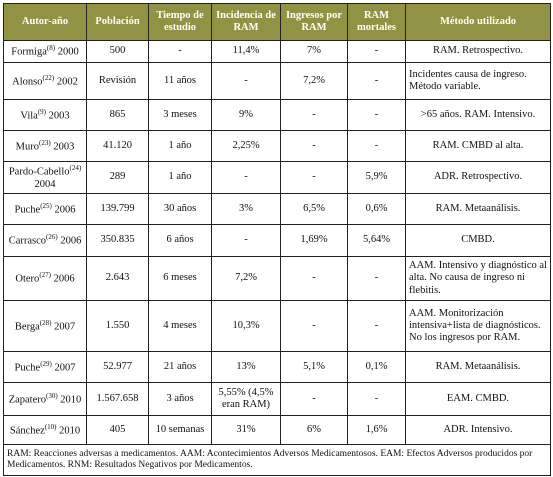 The height and width of the screenshot is (477, 553). What do you see at coordinates (376, 177) in the screenshot?
I see `table-cell: 5,9%` at bounding box center [376, 177].